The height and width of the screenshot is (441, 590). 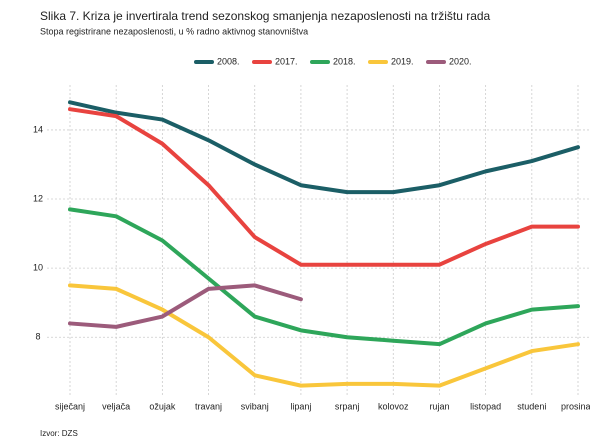 What do you see at coordinates (485, 406) in the screenshot?
I see `x-tick-label: listopad` at bounding box center [485, 406].